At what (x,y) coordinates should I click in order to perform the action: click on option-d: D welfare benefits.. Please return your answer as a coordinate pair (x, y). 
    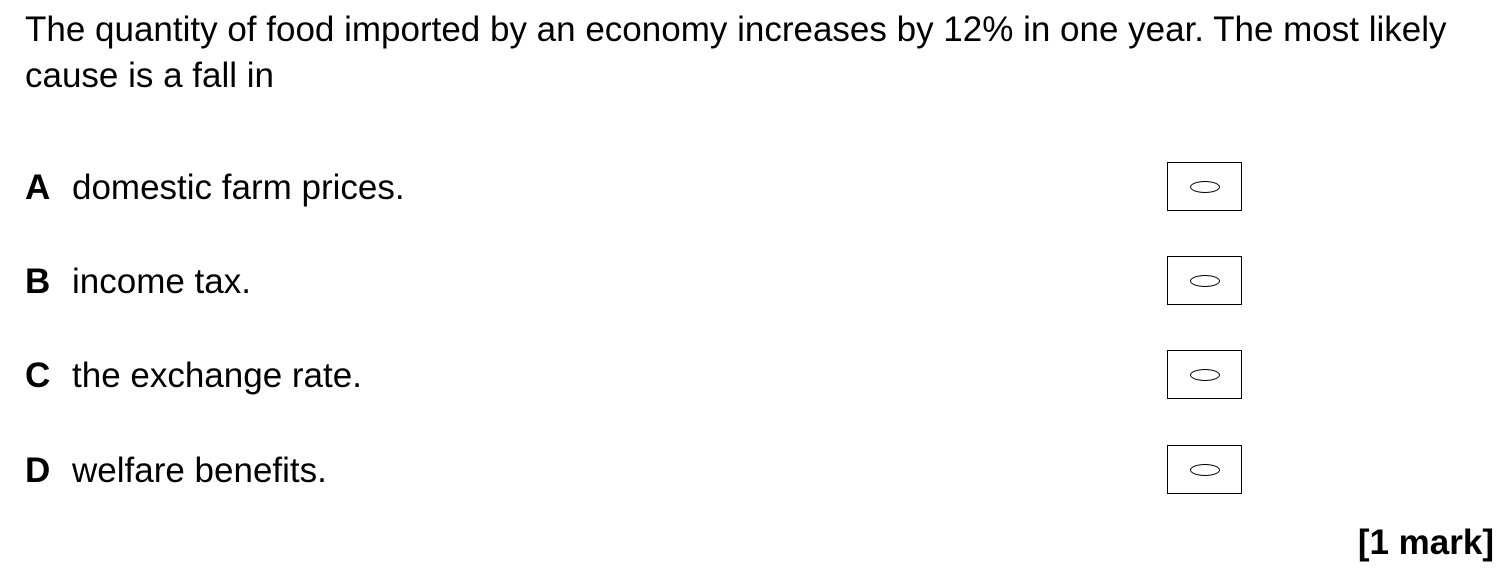
    Looking at the image, I should click on (640, 471).